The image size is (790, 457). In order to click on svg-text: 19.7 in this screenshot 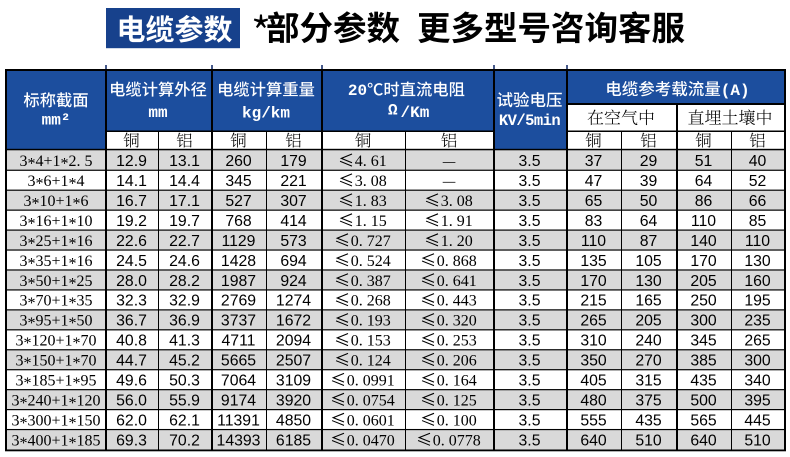, I will do `click(184, 221)`.